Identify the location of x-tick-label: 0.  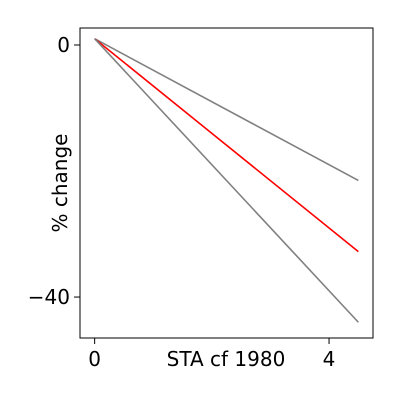
(94, 359).